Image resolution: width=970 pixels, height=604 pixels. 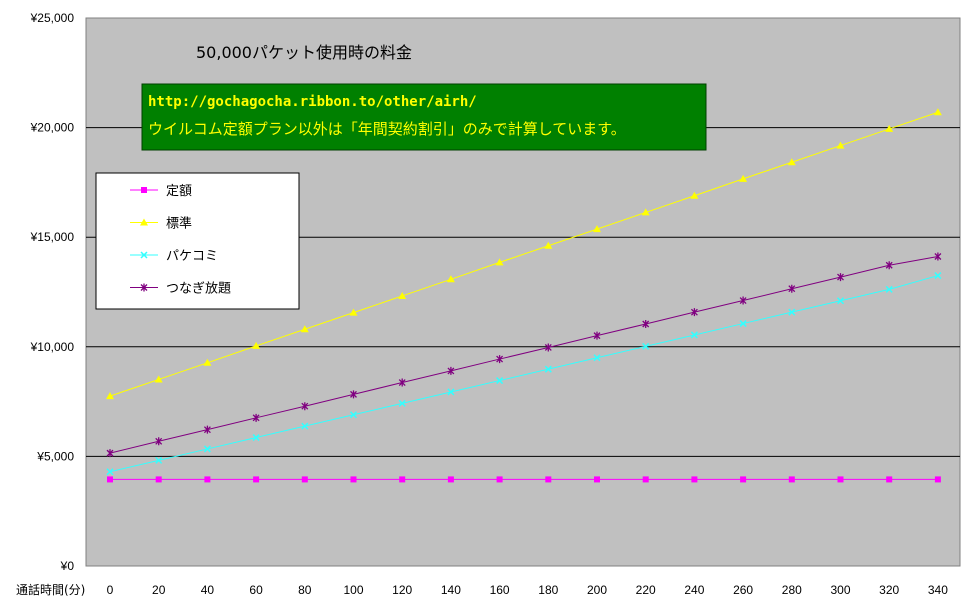 What do you see at coordinates (161, 191) in the screenshot?
I see `legend-item: 定額` at bounding box center [161, 191].